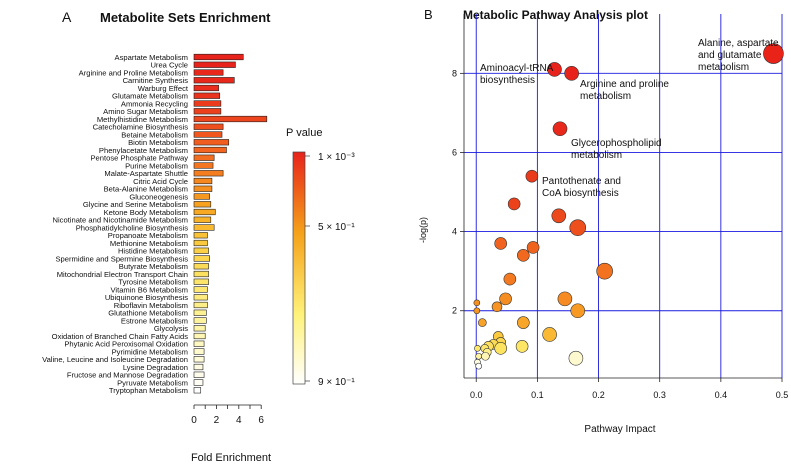 This screenshot has width=791, height=475. What do you see at coordinates (721, 395) in the screenshot?
I see `panel-b-x-tick-label: 0.4` at bounding box center [721, 395].